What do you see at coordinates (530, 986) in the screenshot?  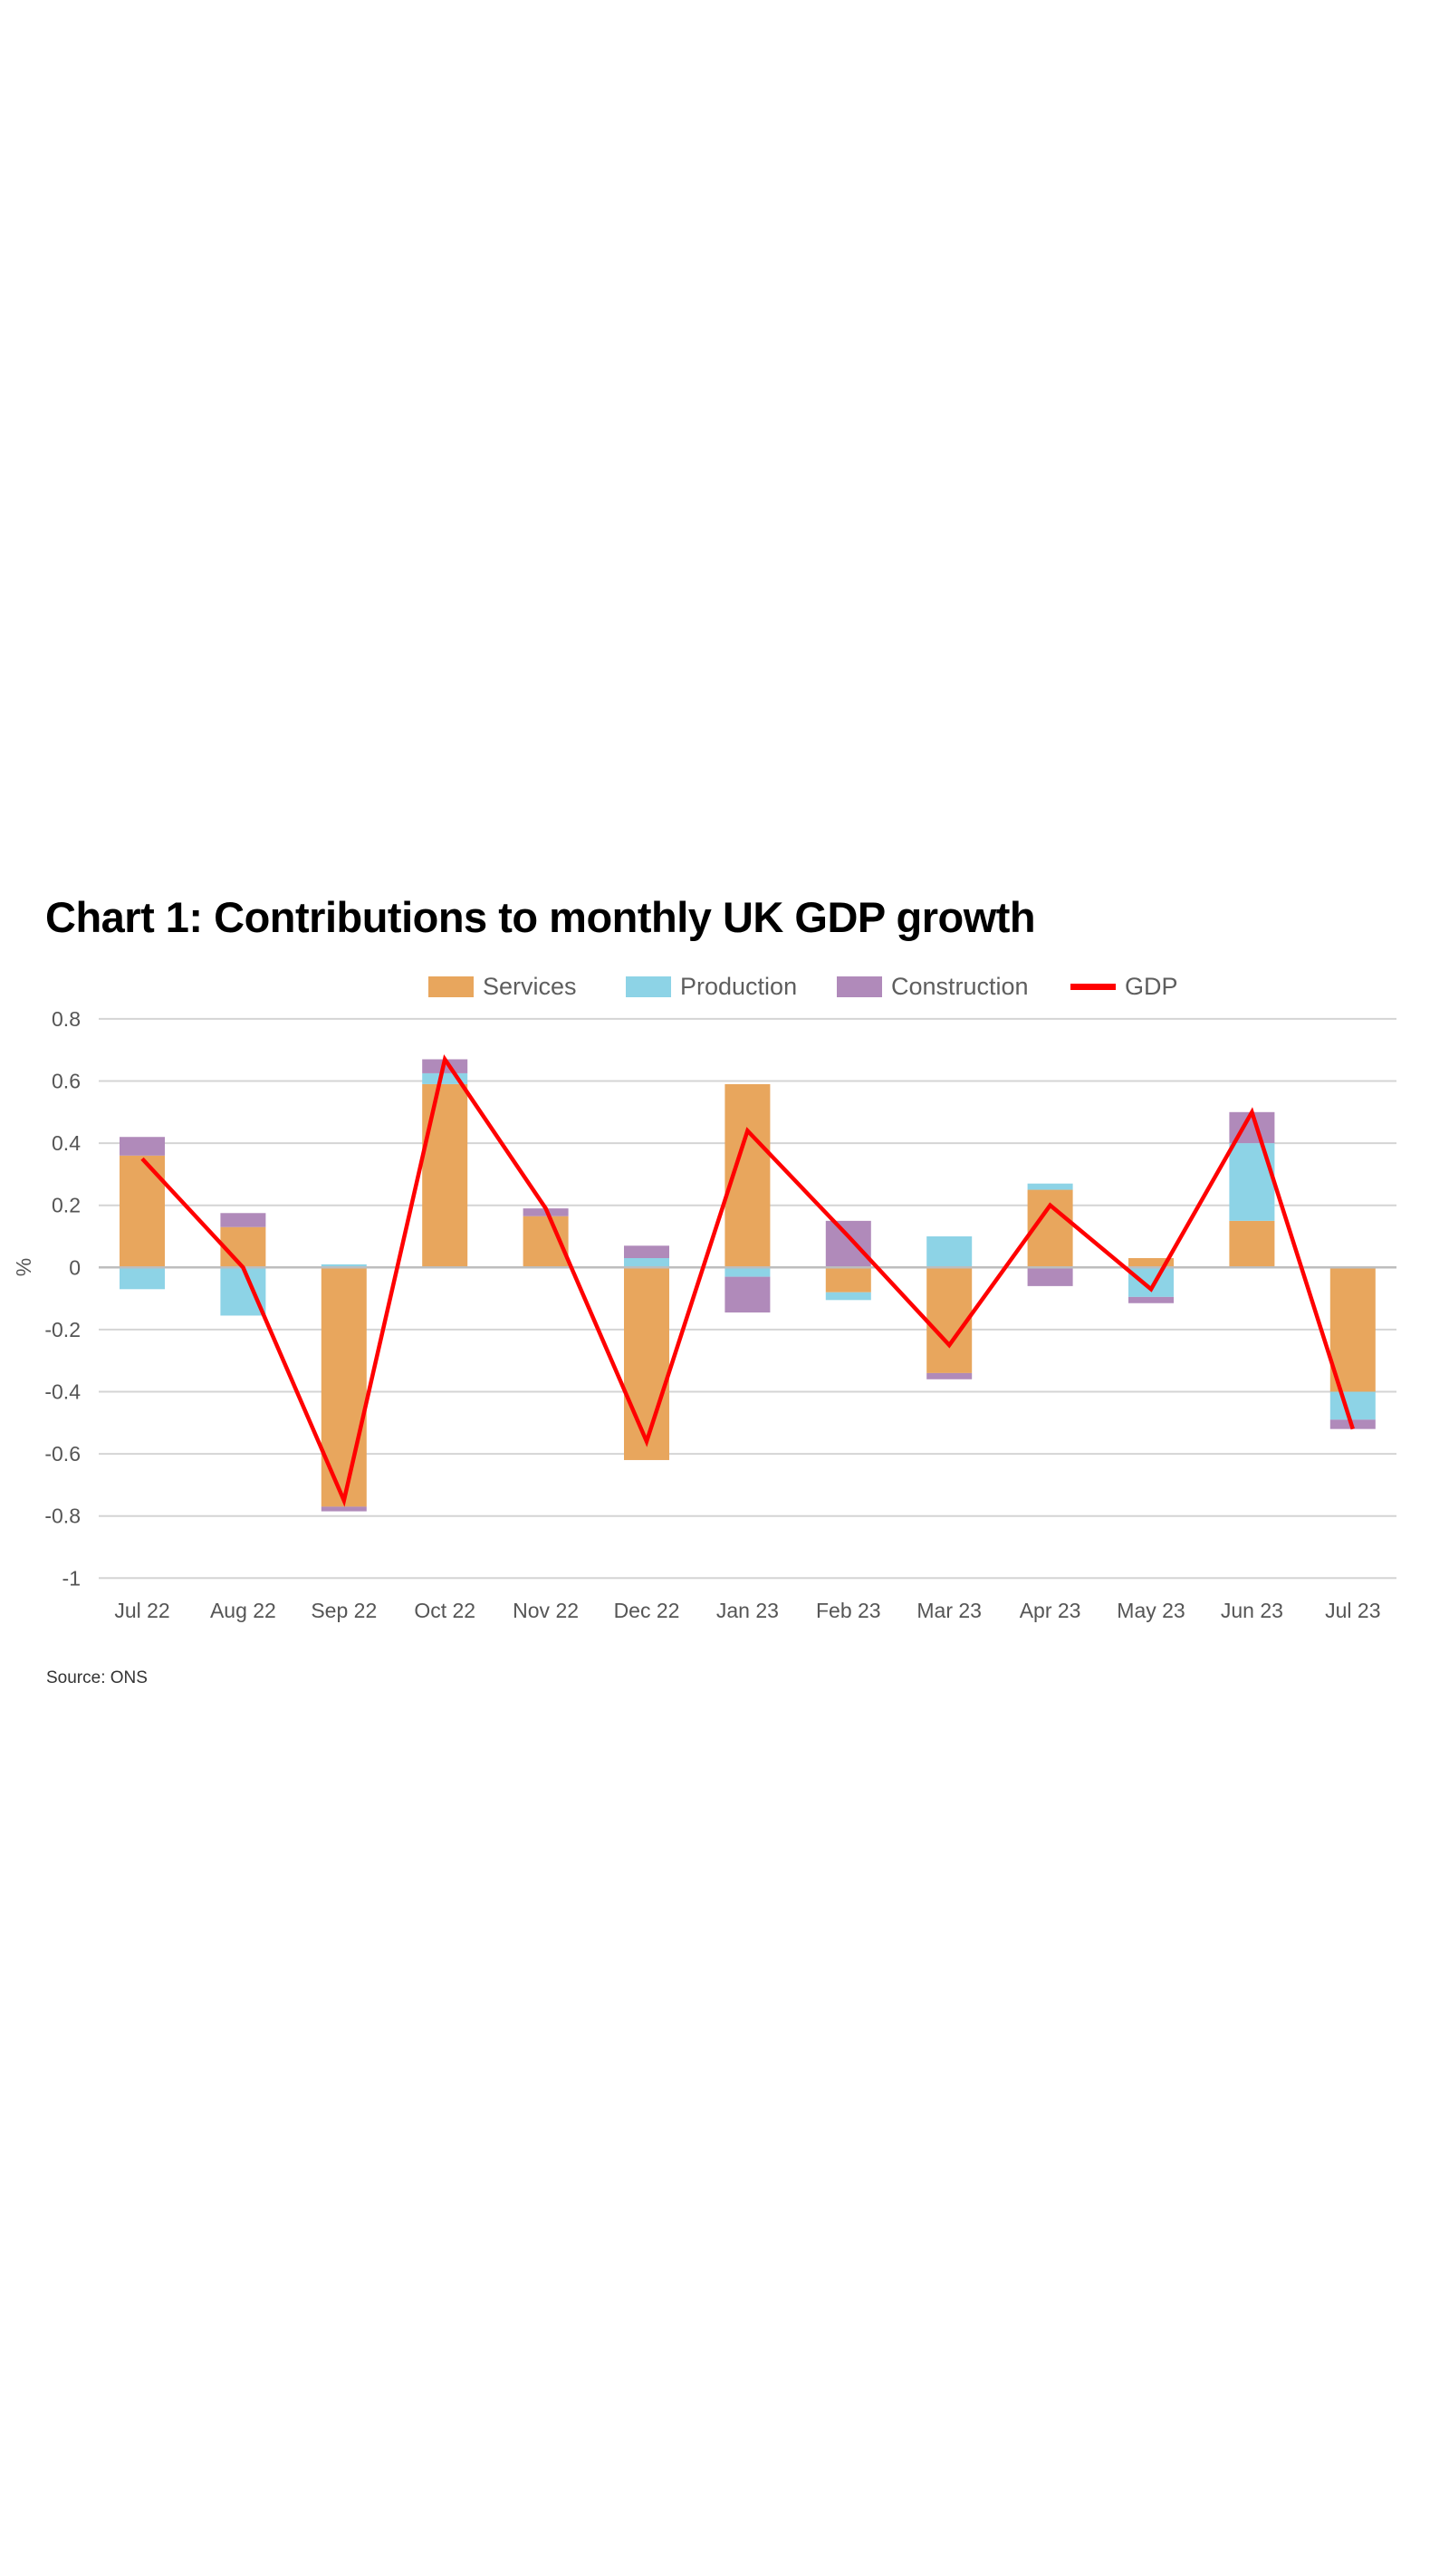 I see `legend-label-services: Services` at bounding box center [530, 986].